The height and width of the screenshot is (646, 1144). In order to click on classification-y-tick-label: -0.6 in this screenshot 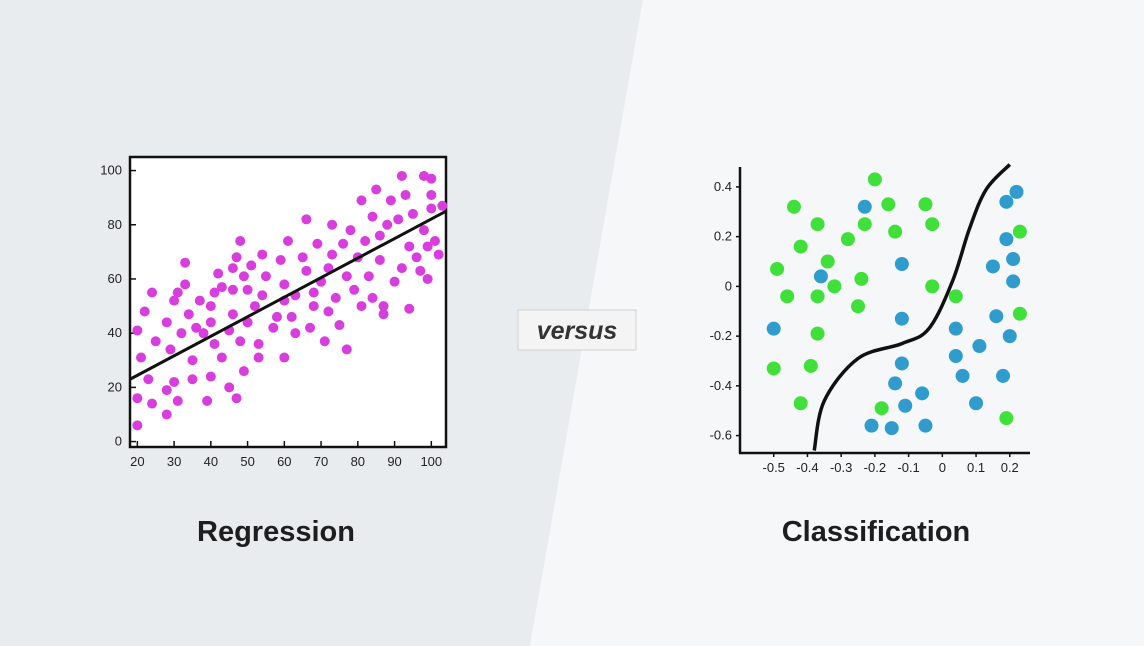, I will do `click(721, 435)`.